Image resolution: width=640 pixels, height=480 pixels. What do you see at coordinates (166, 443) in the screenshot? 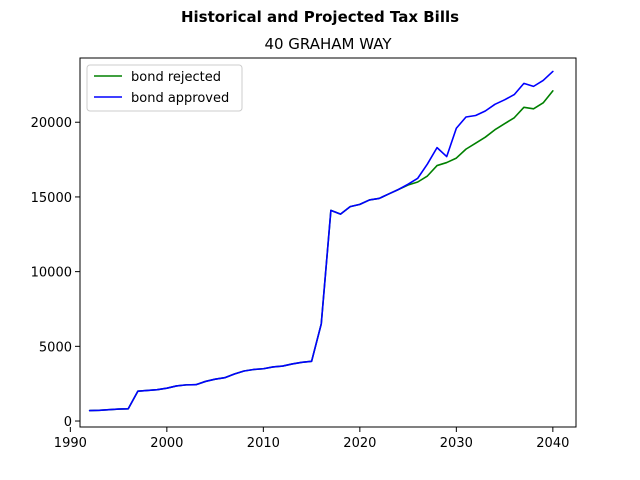
I see `x-tick-label: 2000` at bounding box center [166, 443].